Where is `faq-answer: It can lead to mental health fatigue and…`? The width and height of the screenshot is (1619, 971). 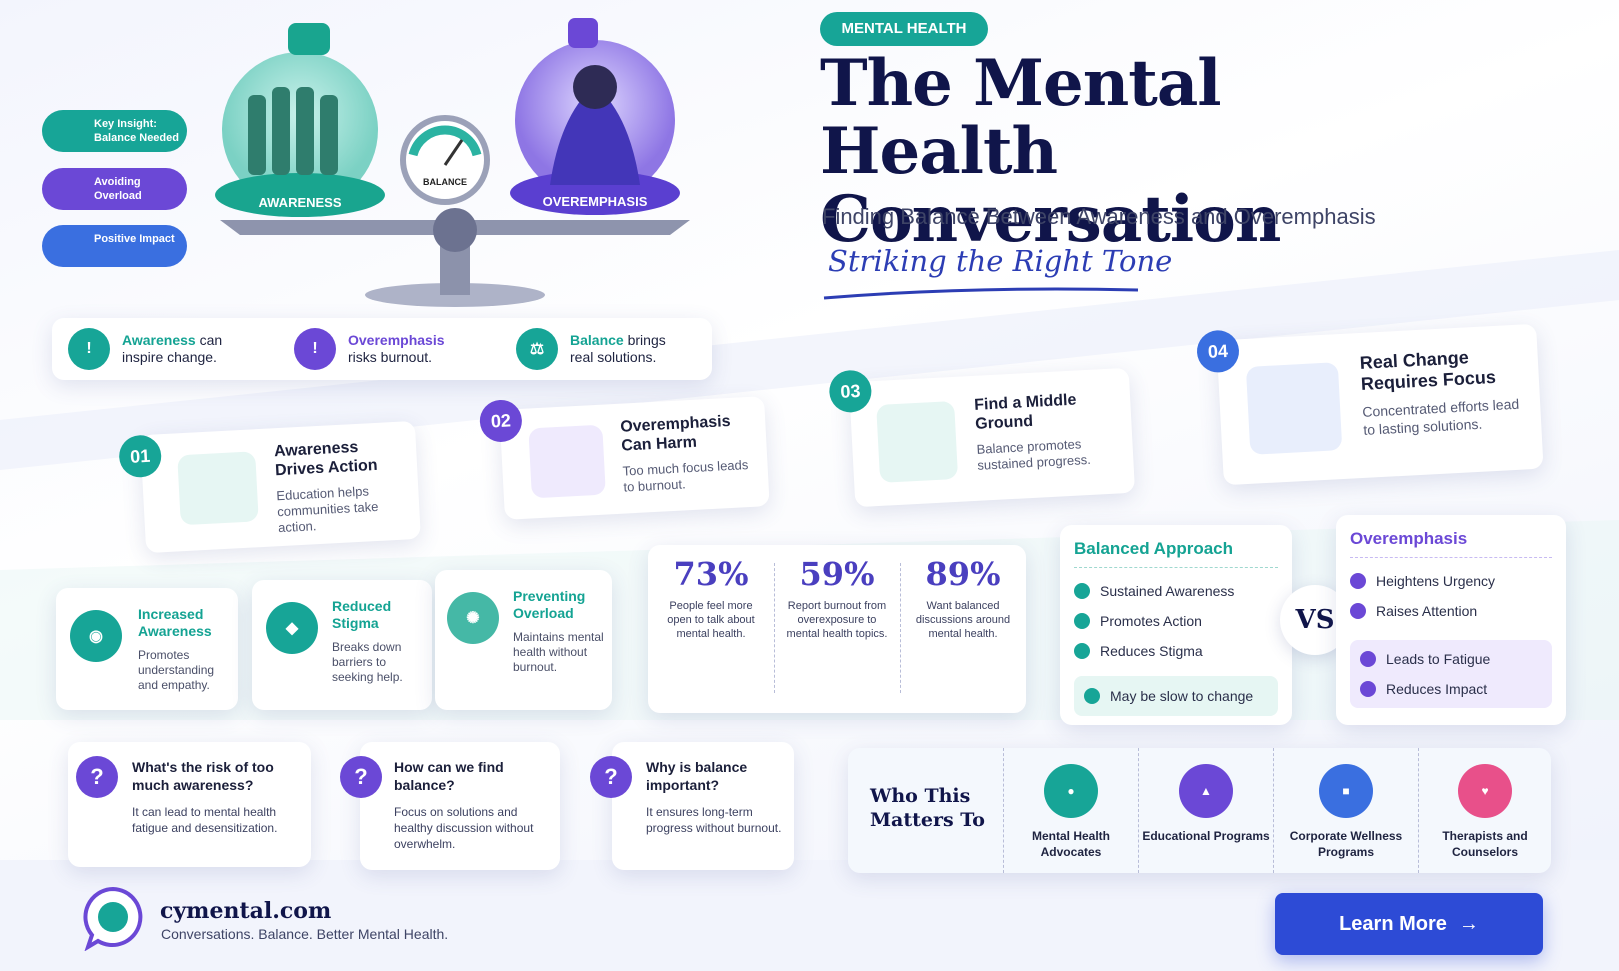 faq-answer: It can lead to mental health fatigue and… is located at coordinates (205, 820).